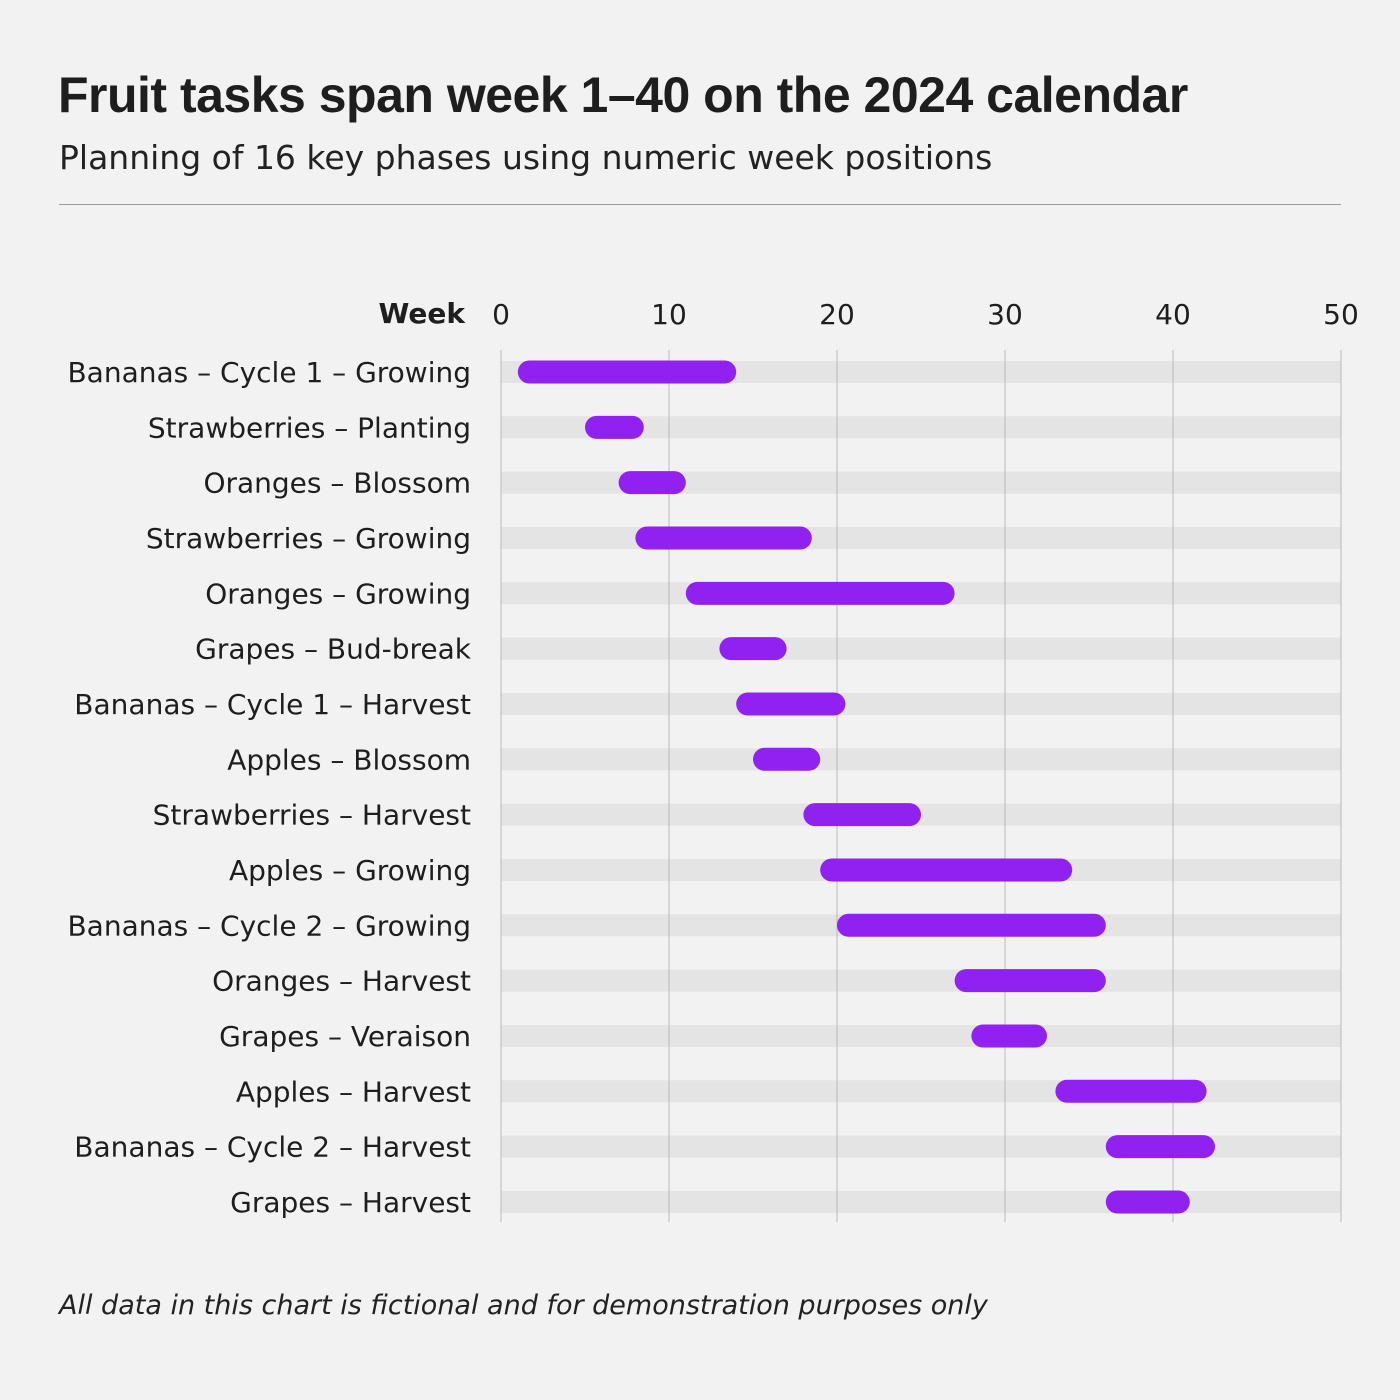 The height and width of the screenshot is (1400, 1400). What do you see at coordinates (353, 1091) in the screenshot?
I see `task-label: Apples – Harvest` at bounding box center [353, 1091].